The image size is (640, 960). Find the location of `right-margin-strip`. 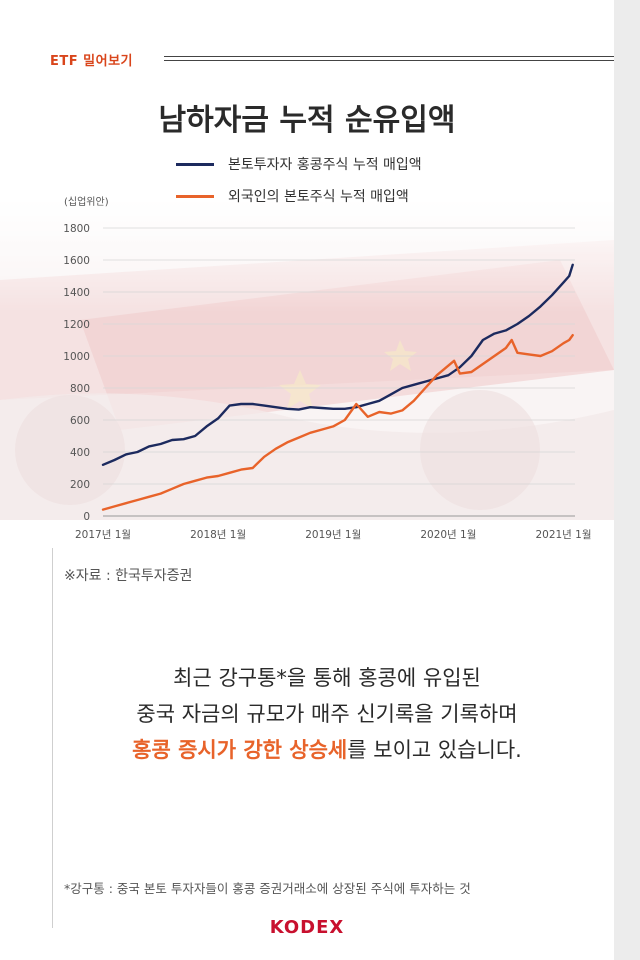

right-margin-strip is located at coordinates (627, 480).